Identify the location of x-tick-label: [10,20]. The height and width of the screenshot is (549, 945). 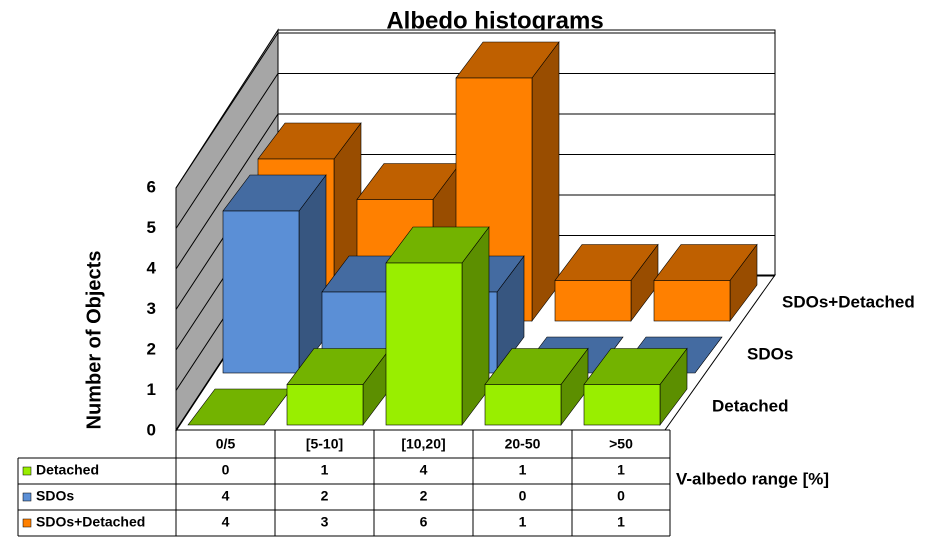
(423, 444).